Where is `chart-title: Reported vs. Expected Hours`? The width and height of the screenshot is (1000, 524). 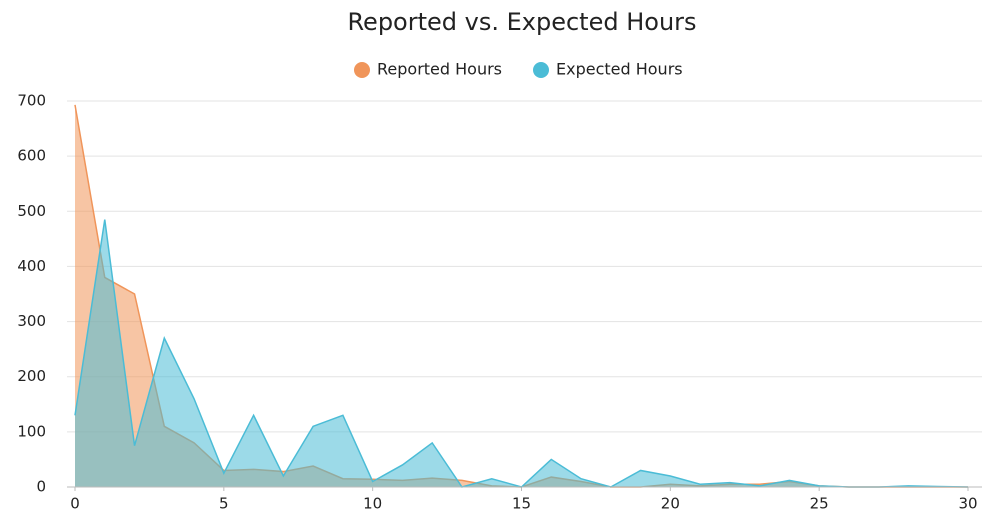
chart-title: Reported vs. Expected Hours is located at coordinates (521, 22).